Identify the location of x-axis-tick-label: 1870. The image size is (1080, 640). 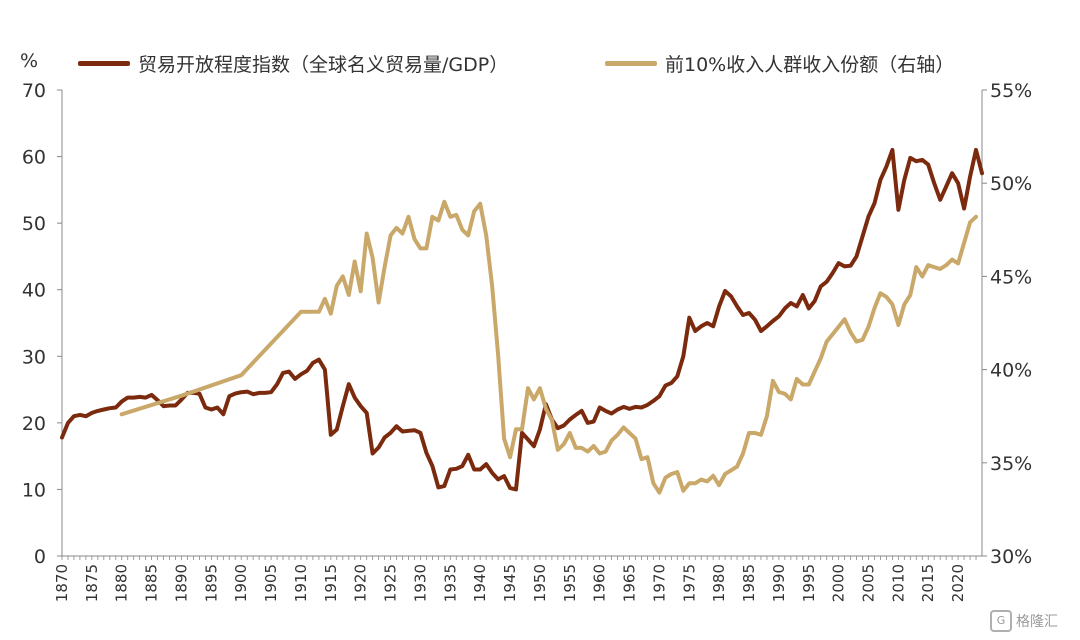
(62, 583).